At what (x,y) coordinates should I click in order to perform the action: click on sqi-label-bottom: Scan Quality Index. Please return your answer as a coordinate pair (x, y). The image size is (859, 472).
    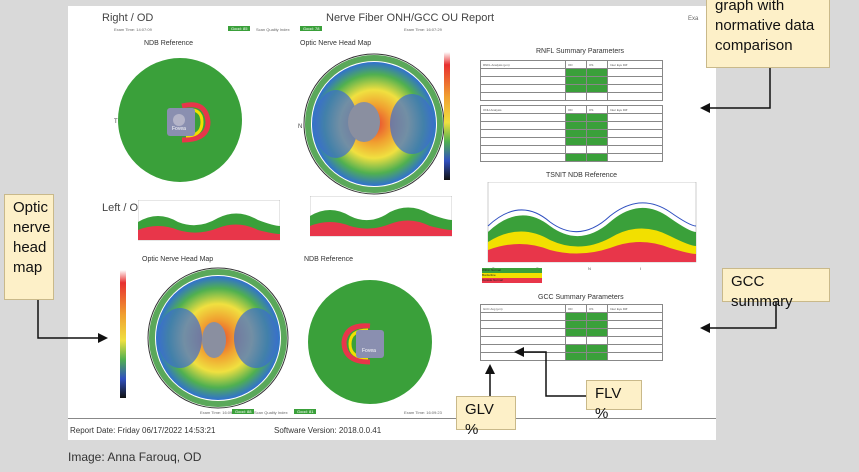
    Looking at the image, I should click on (271, 412).